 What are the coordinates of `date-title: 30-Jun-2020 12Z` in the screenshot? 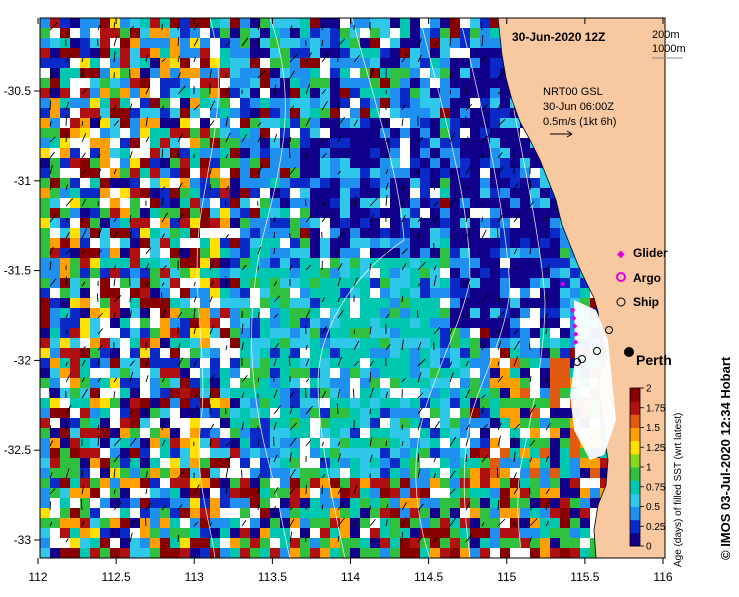 It's located at (558, 37).